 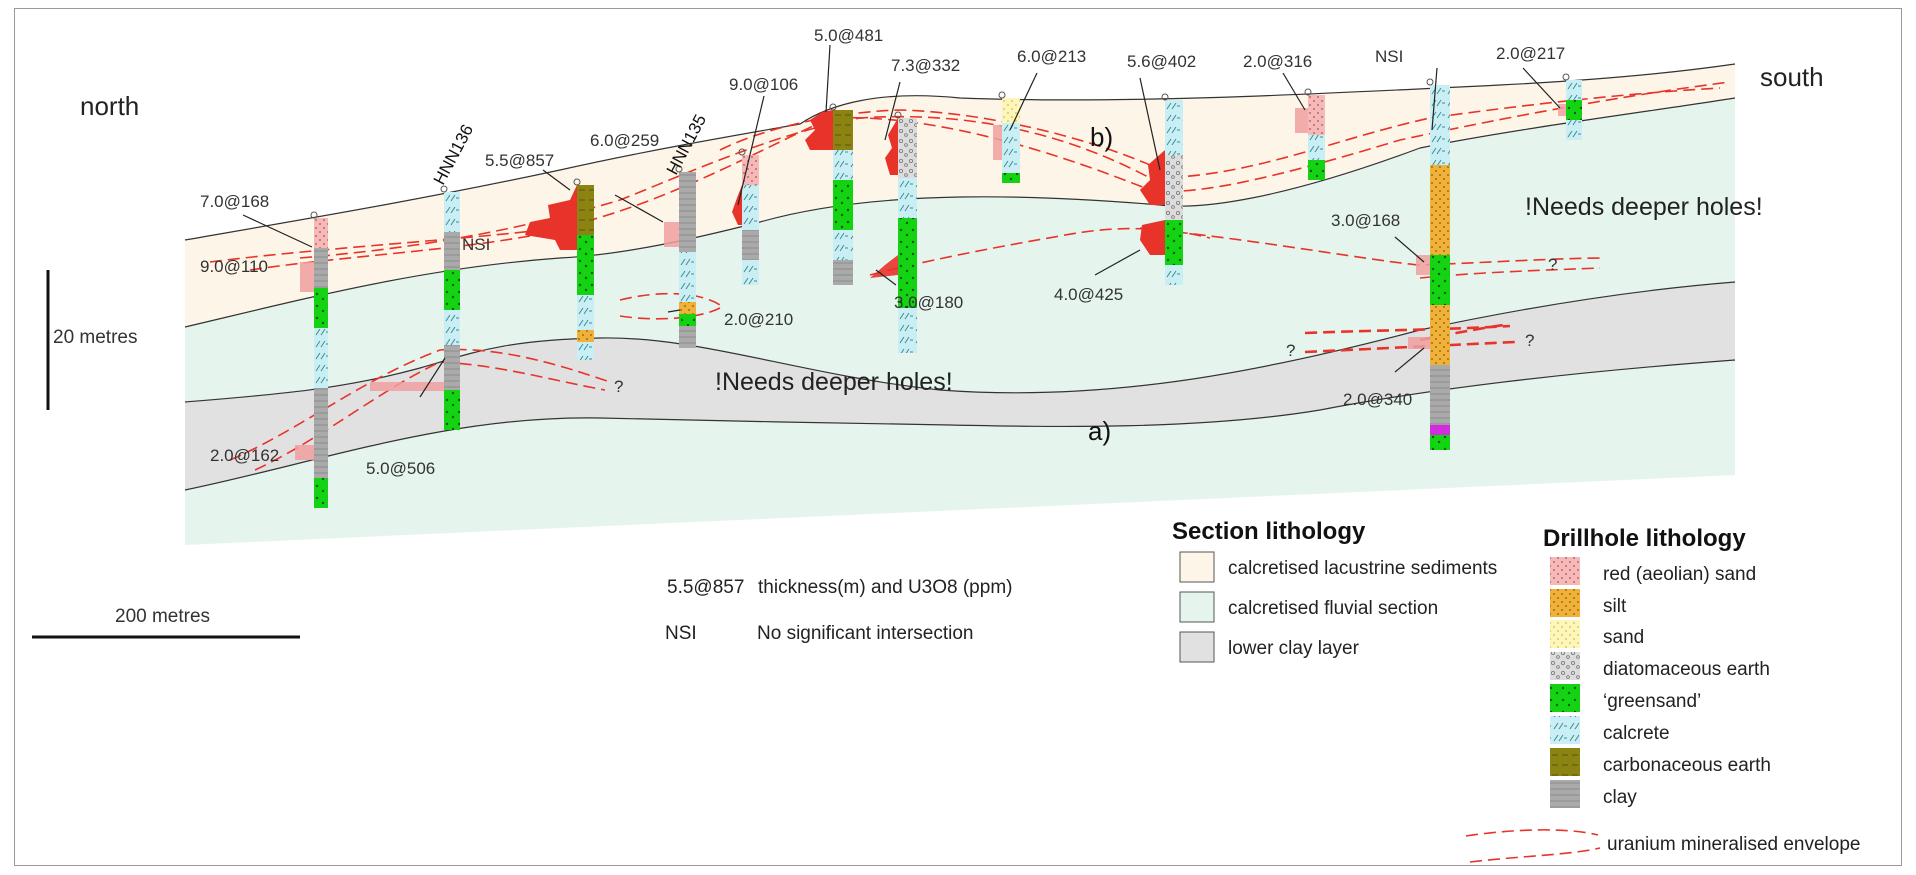 I want to click on intercept-label: 4.0@425, so click(x=1088, y=294).